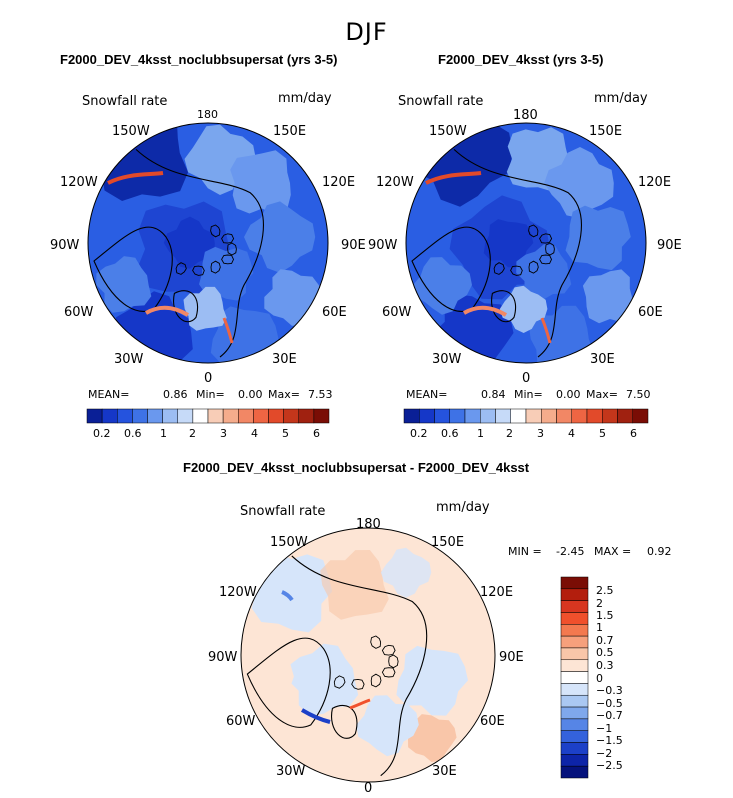  I want to click on panel-1-mean-value: 0.86, so click(175, 394).